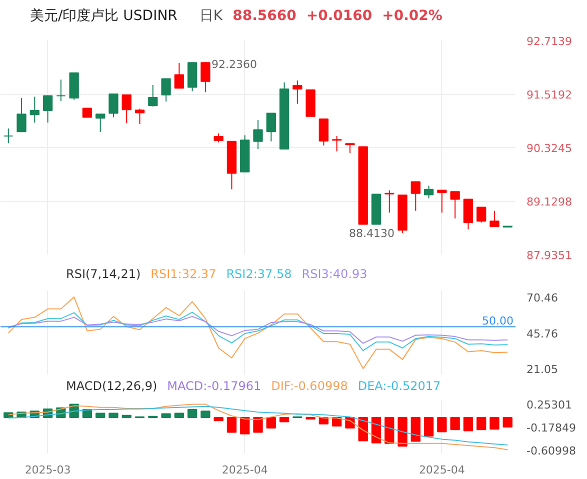  What do you see at coordinates (412, 16) in the screenshot?
I see `text: +0.02%` at bounding box center [412, 16].